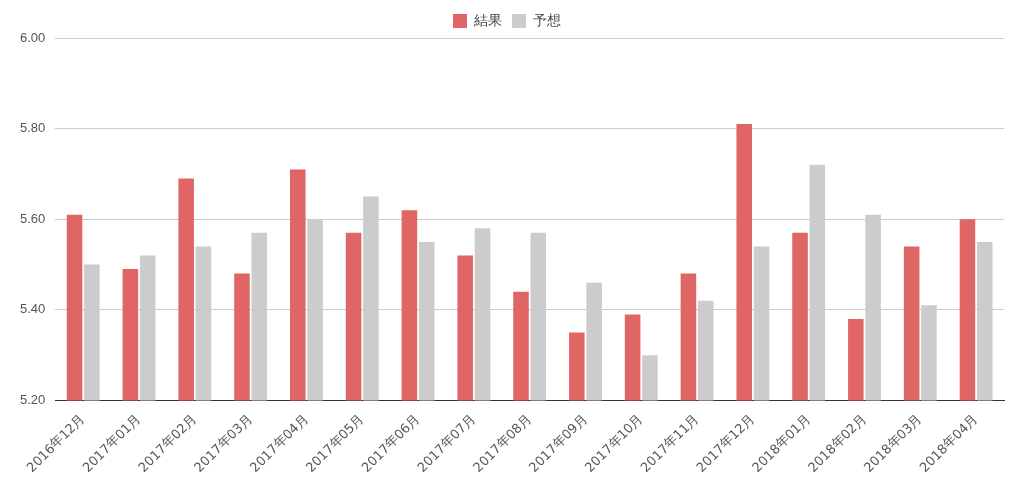 Image resolution: width=1024 pixels, height=479 pixels. Describe the element at coordinates (487, 19) in the screenshot. I see `legend-label: 結果` at that location.